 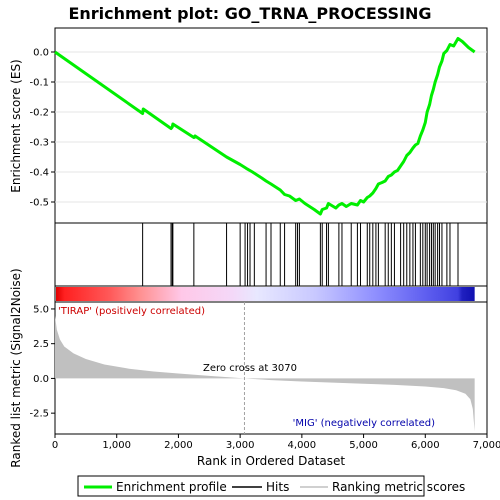 What do you see at coordinates (131, 311) in the screenshot?
I see `positive-correlation-label: 'TIRAP' (positively correlated)` at bounding box center [131, 311].